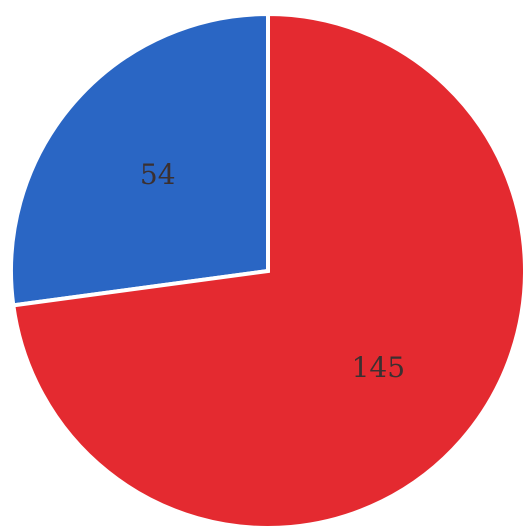 Image resolution: width=523 pixels, height=529 pixels. Describe the element at coordinates (158, 174) in the screenshot. I see `pie-slice-label-54: 54` at that location.